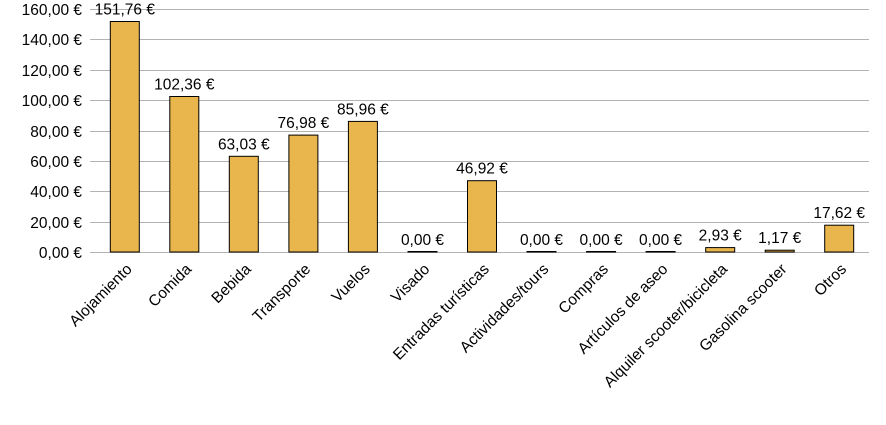 Image resolution: width=886 pixels, height=425 pixels. What do you see at coordinates (60, 253) in the screenshot?
I see `y-tick-label: 0,00 €` at bounding box center [60, 253].